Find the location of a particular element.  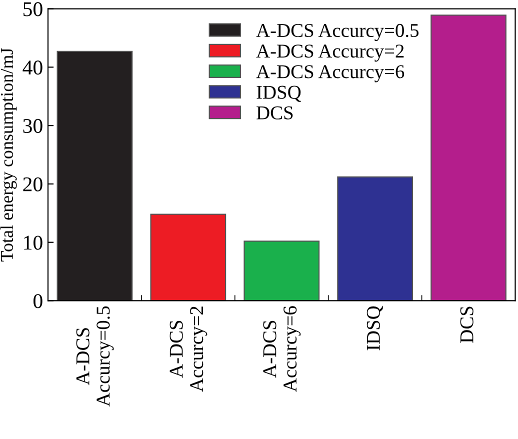

y-tick-label: 40 is located at coordinates (32, 67).